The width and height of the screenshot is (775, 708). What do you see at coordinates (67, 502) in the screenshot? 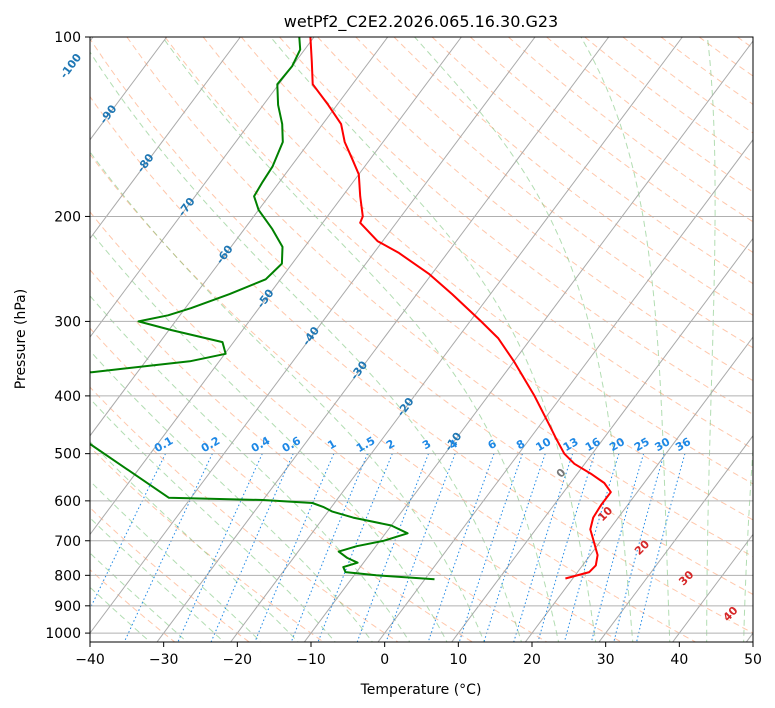
I see `y-tick-label: 600` at bounding box center [67, 502].